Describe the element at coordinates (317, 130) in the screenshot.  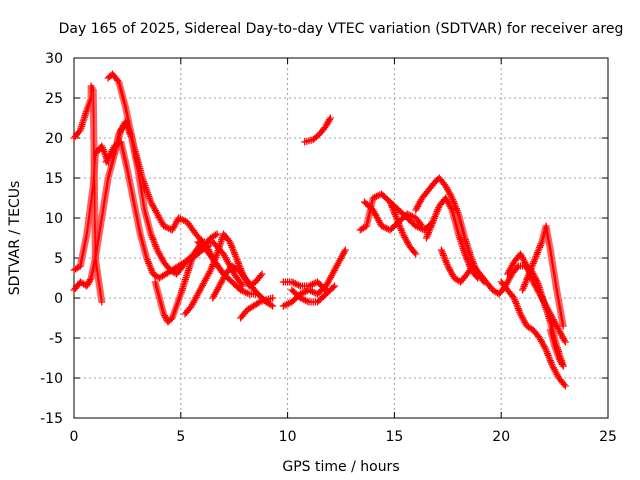
I see `series-arc-o` at that location.